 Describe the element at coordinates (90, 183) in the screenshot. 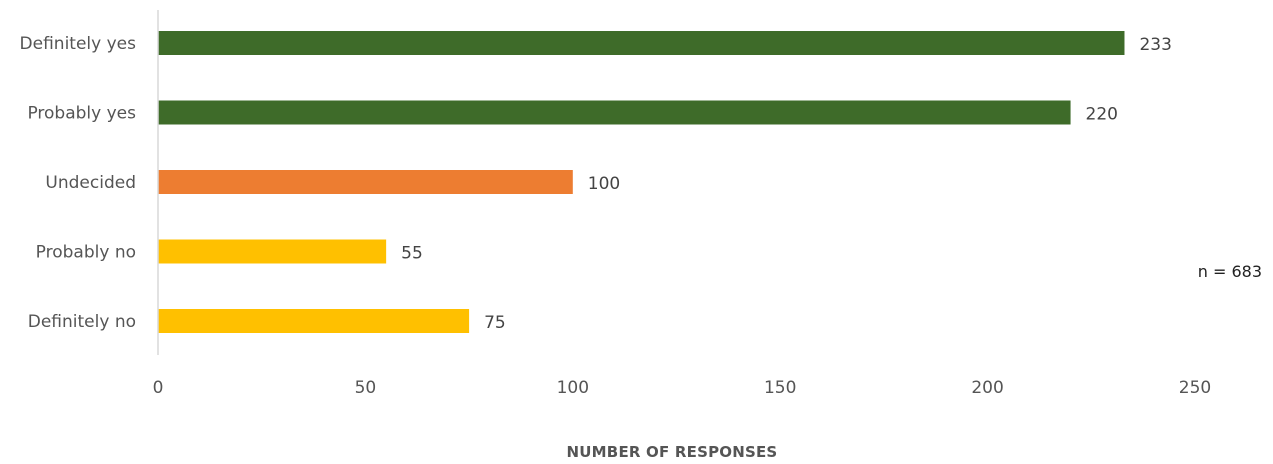

I see `category-label-undecided: Undecided` at that location.